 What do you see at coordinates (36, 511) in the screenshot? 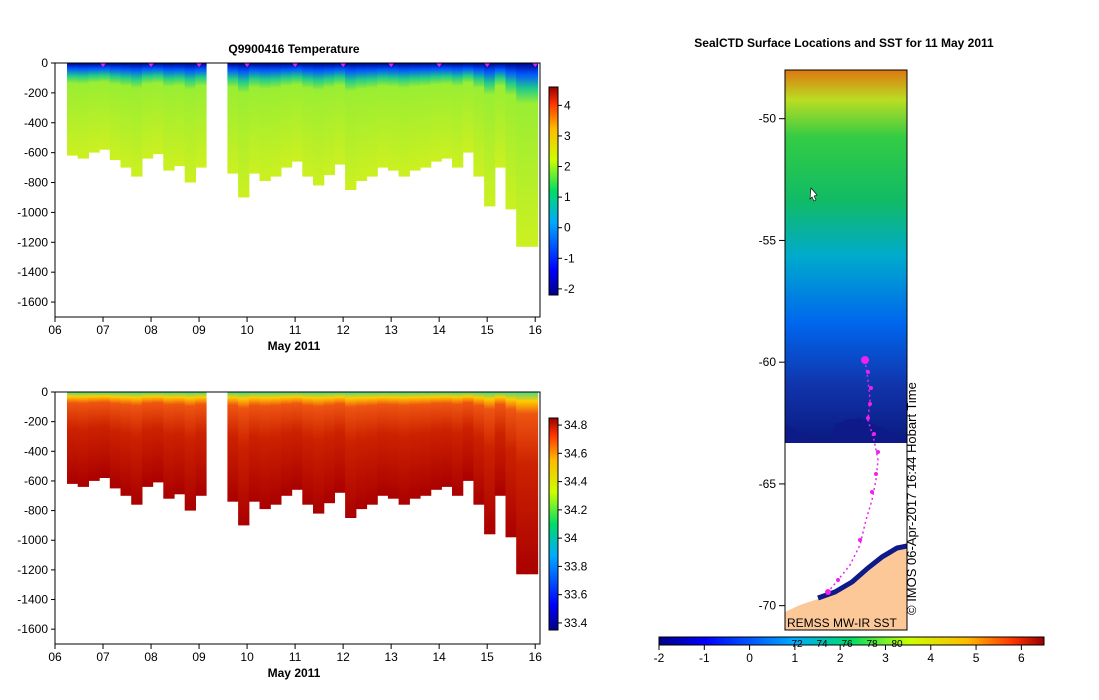
I see `y-tick-label: -800` at bounding box center [36, 511].